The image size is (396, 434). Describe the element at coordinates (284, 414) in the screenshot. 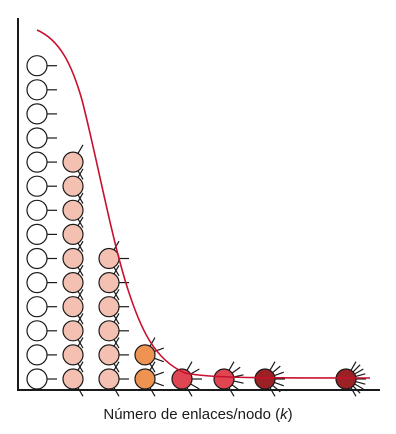

I see `x-axis-label-variable: k` at that location.